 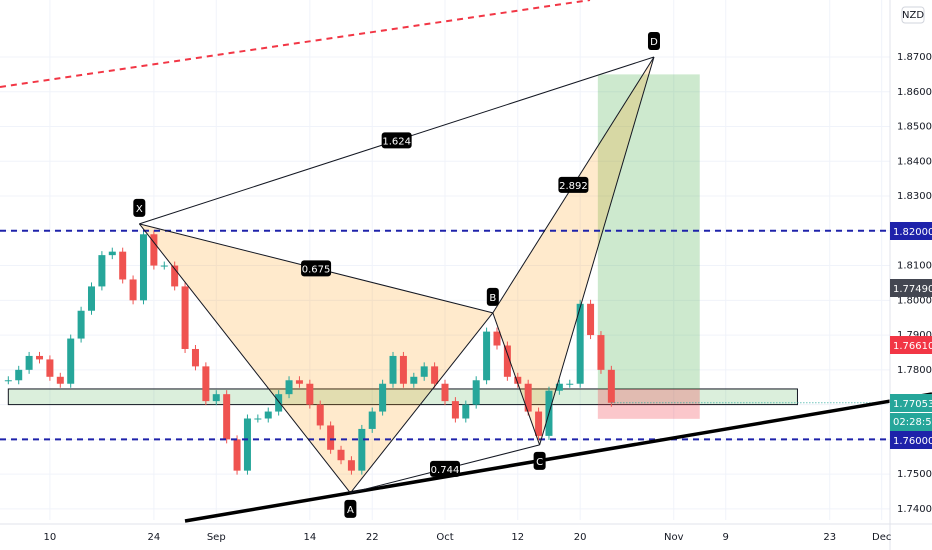 I want to click on ratio-label: 0.675, so click(x=316, y=269).